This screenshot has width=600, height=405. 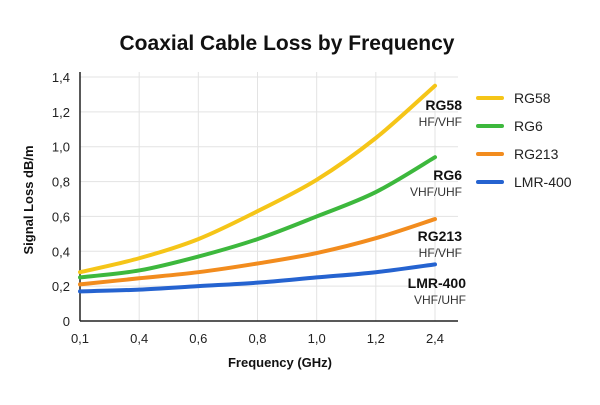 I want to click on legend-entry: RG6, so click(x=528, y=126).